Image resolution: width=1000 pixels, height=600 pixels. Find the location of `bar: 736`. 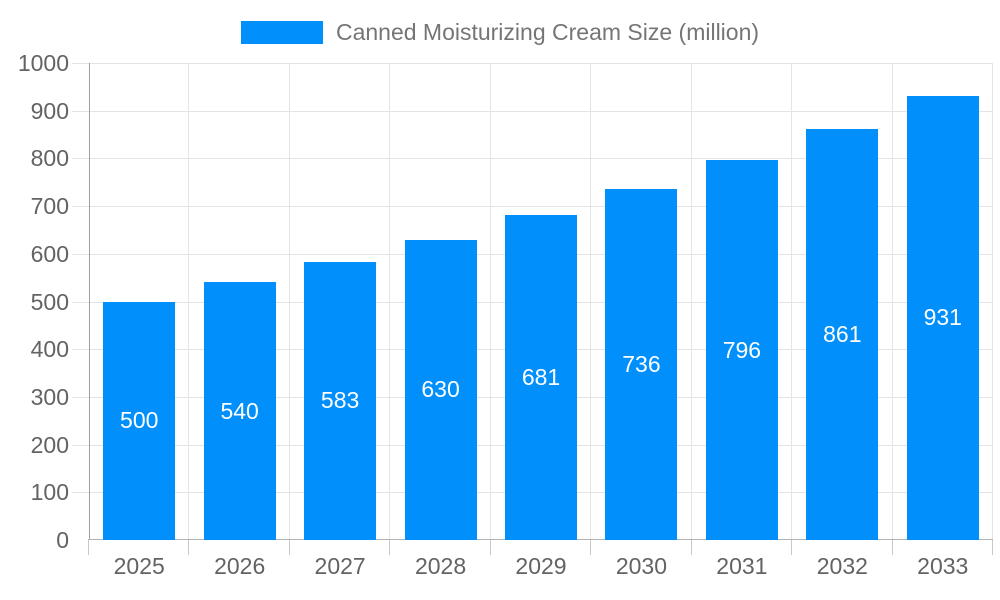

bar: 736 is located at coordinates (641, 364).